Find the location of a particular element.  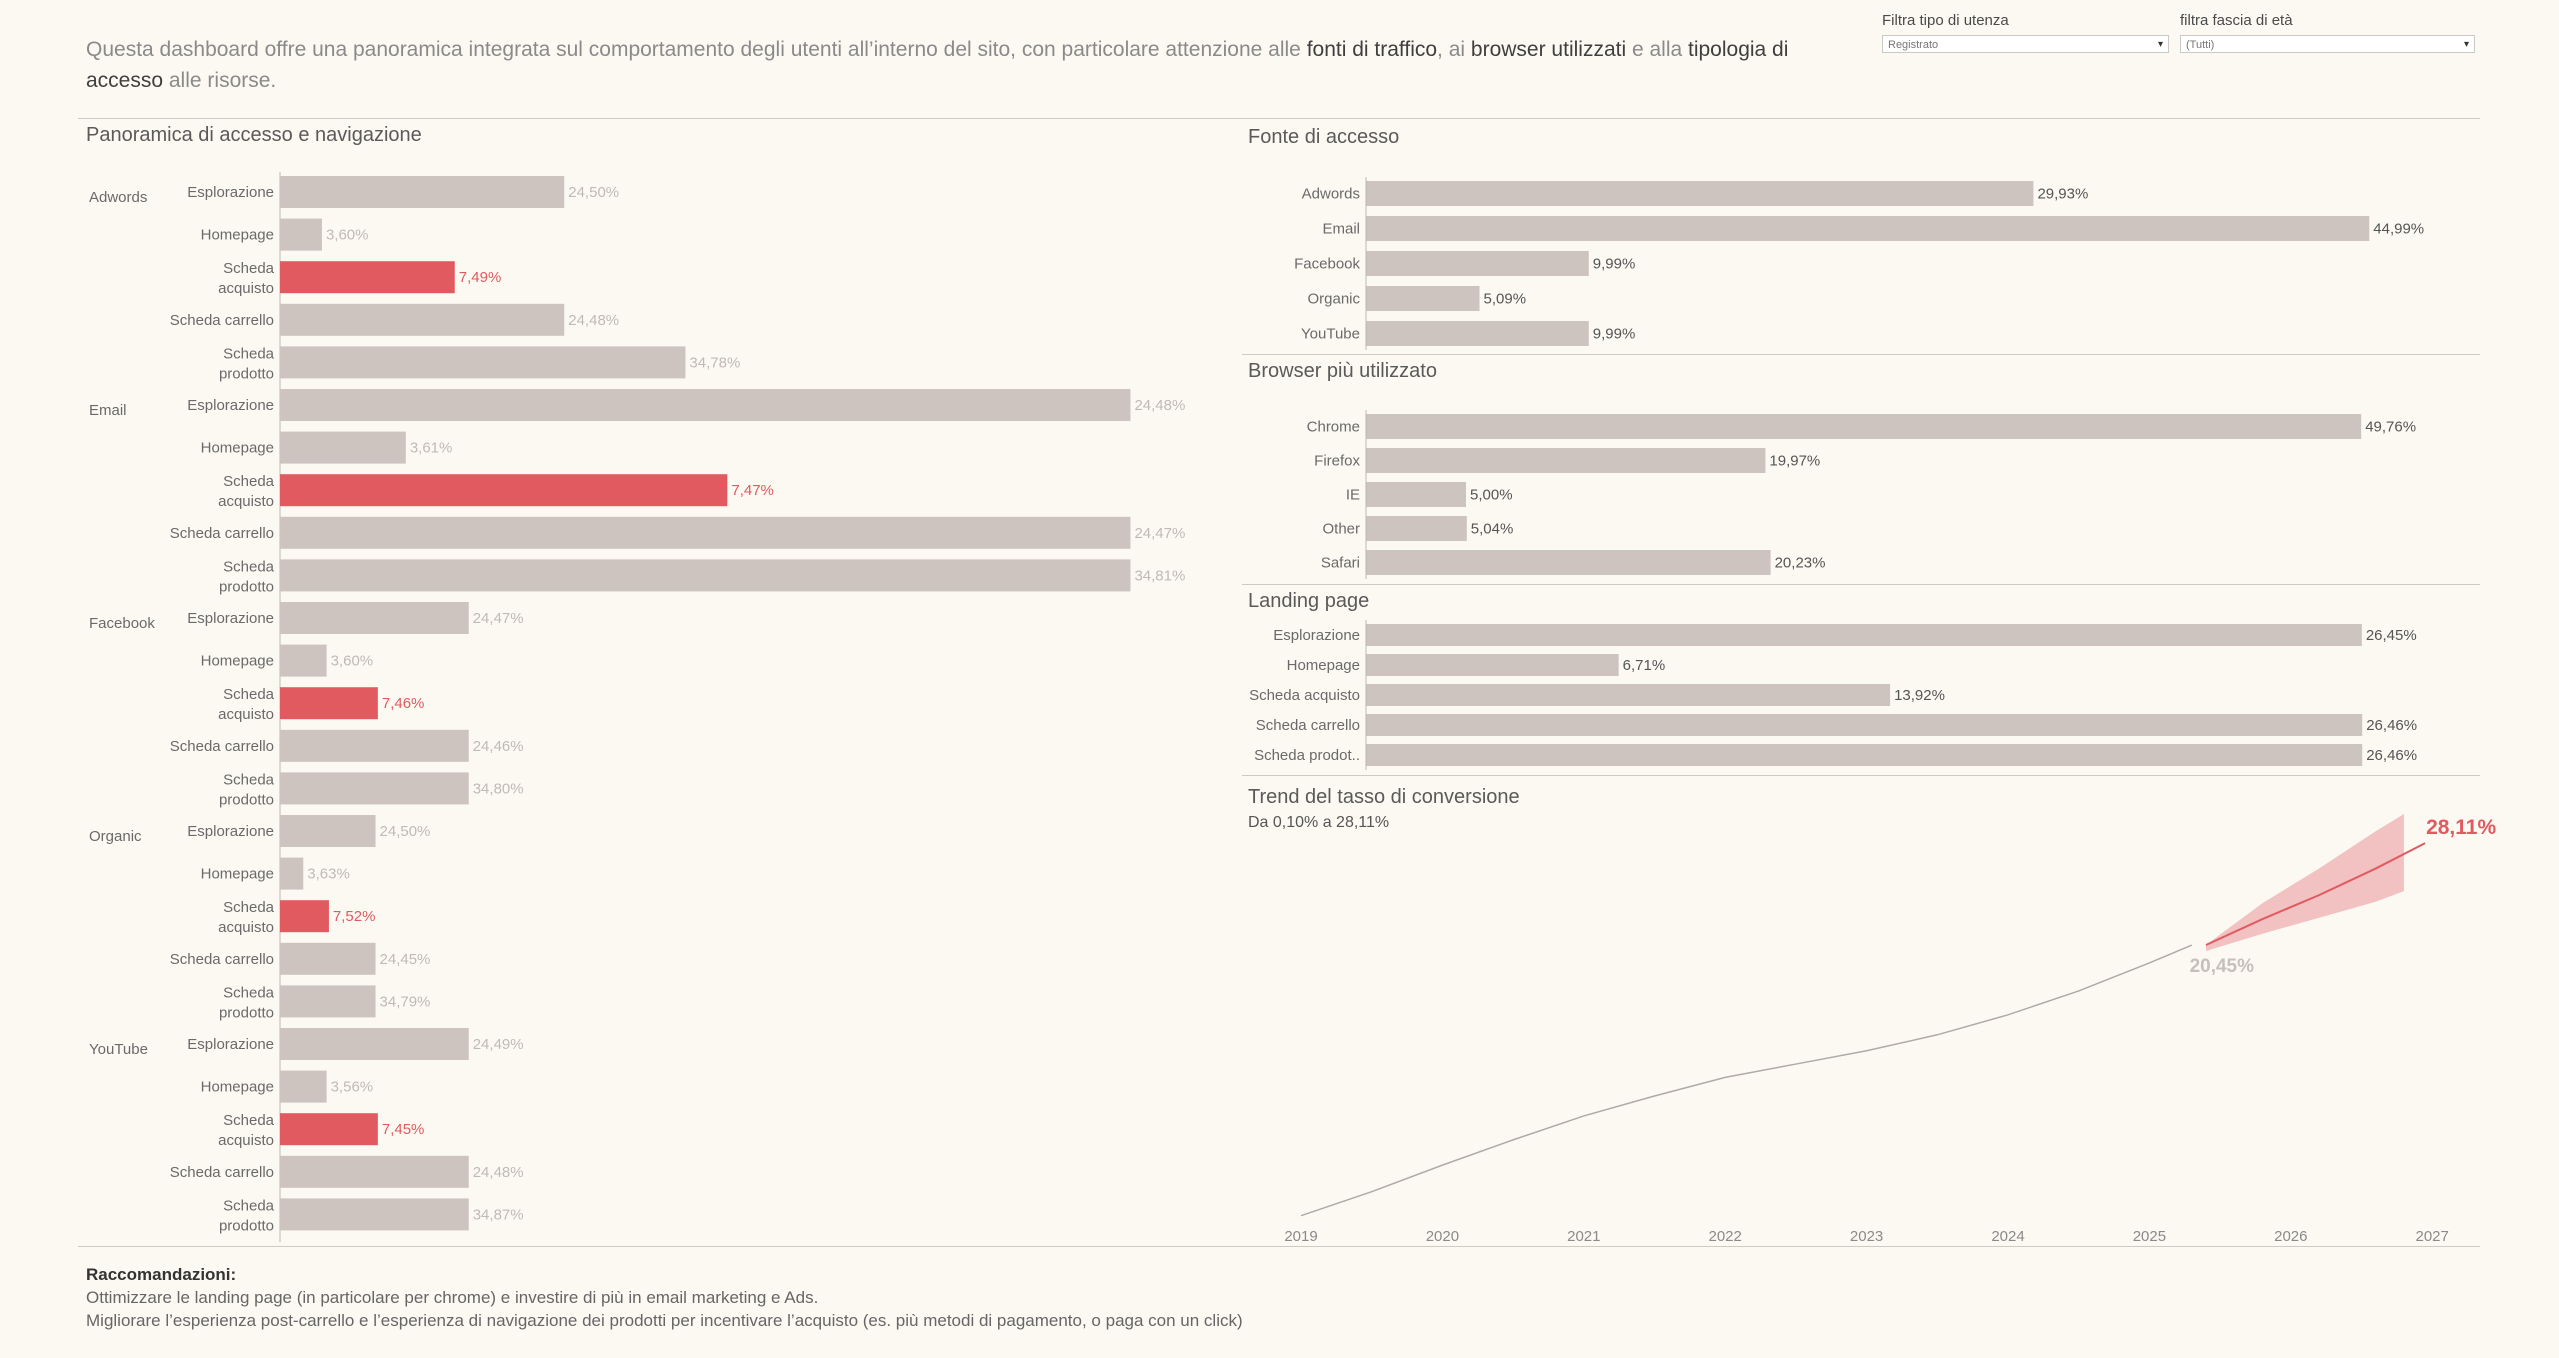

landing-category-label: Scheda acquisto is located at coordinates (1304, 695).